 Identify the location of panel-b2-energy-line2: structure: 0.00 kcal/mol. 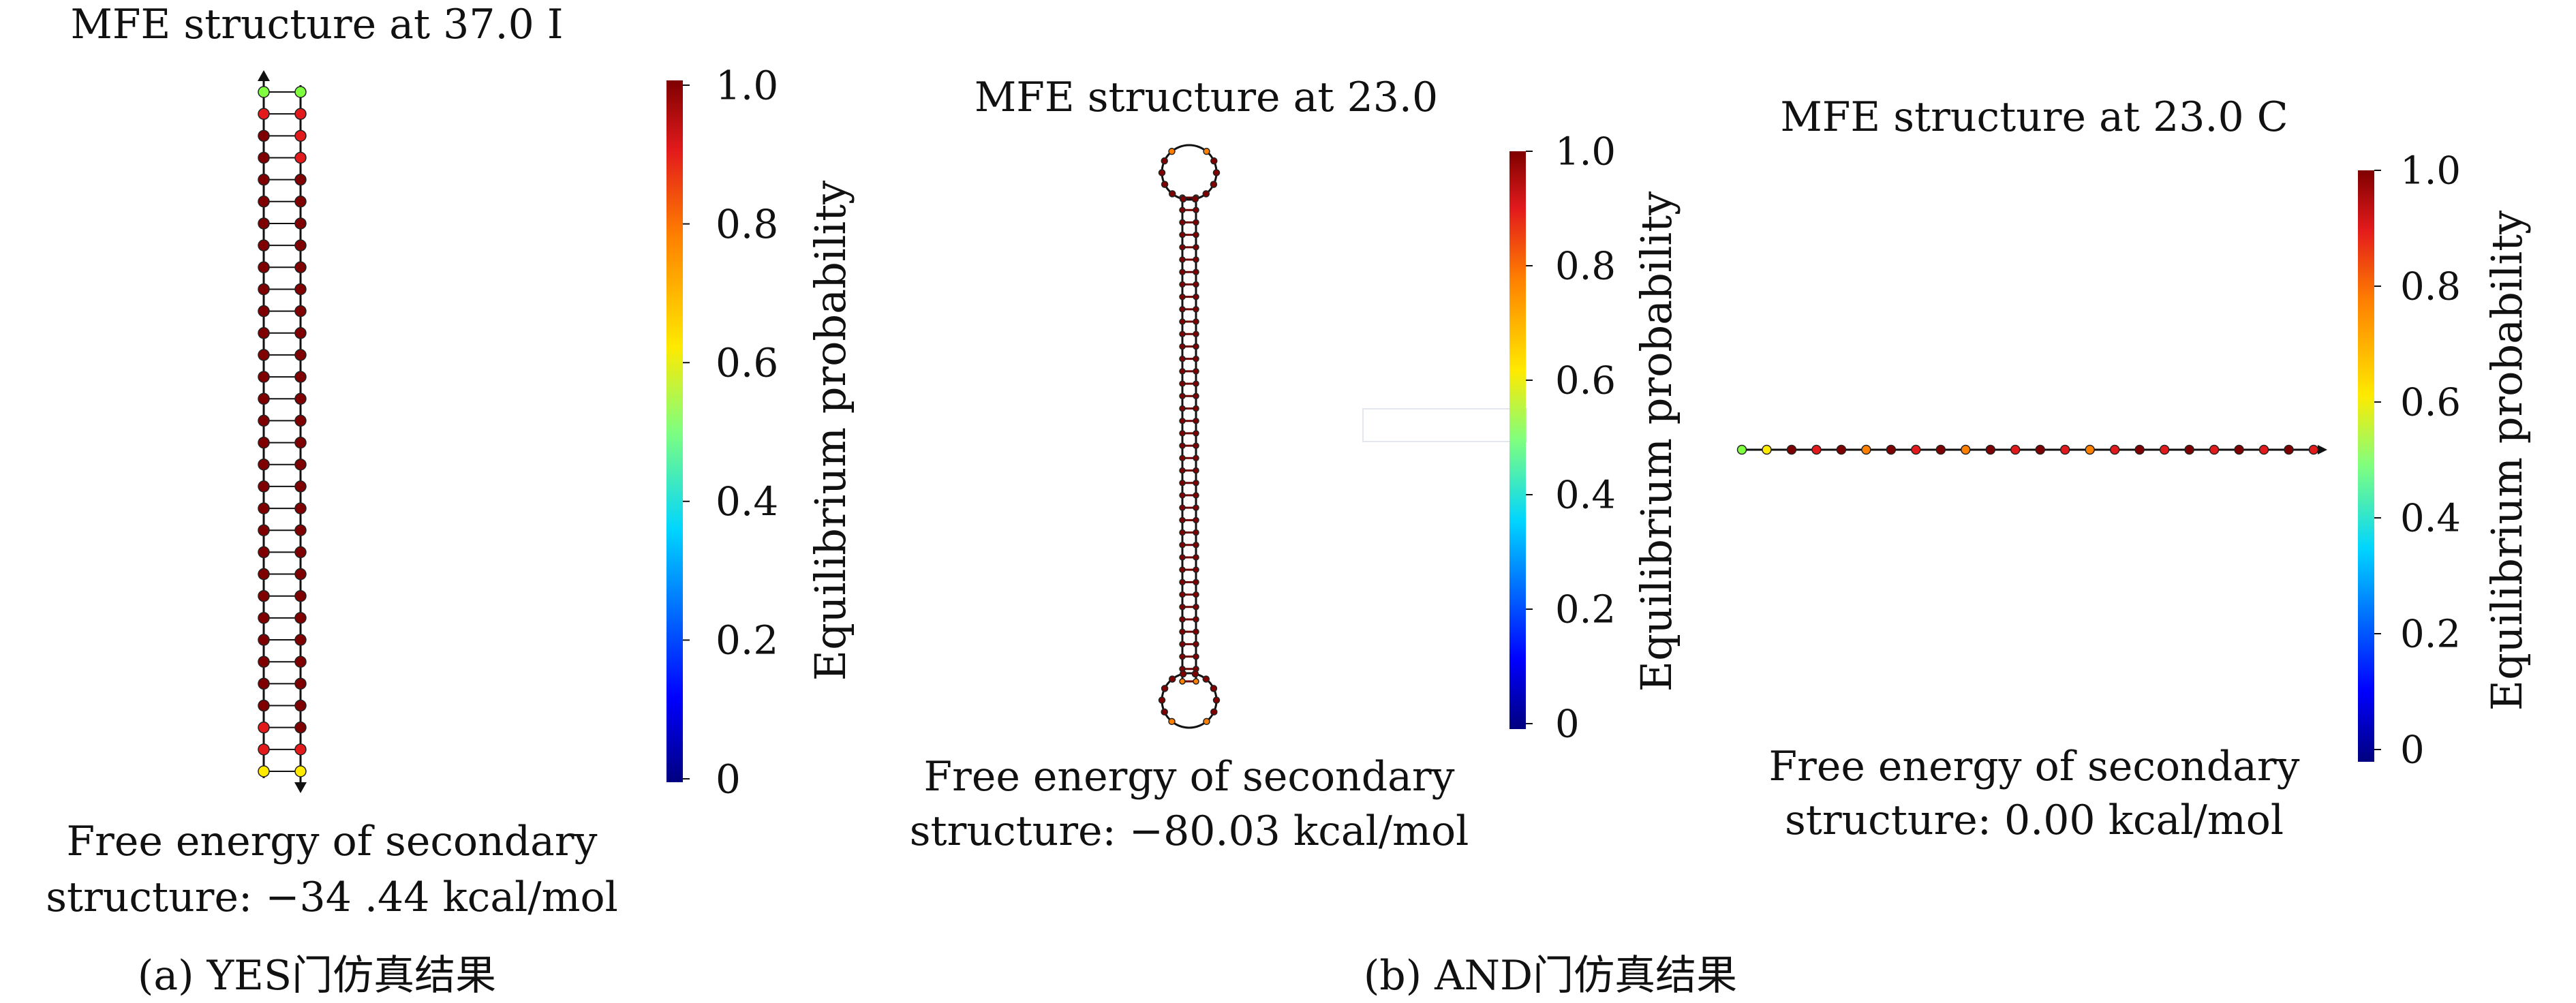
(2035, 820).